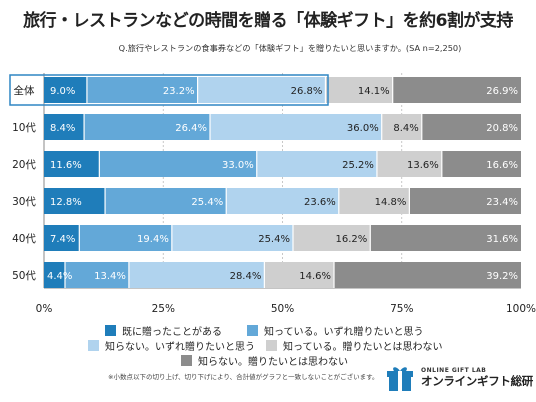  I want to click on data-label: 11.6%, so click(66, 165).